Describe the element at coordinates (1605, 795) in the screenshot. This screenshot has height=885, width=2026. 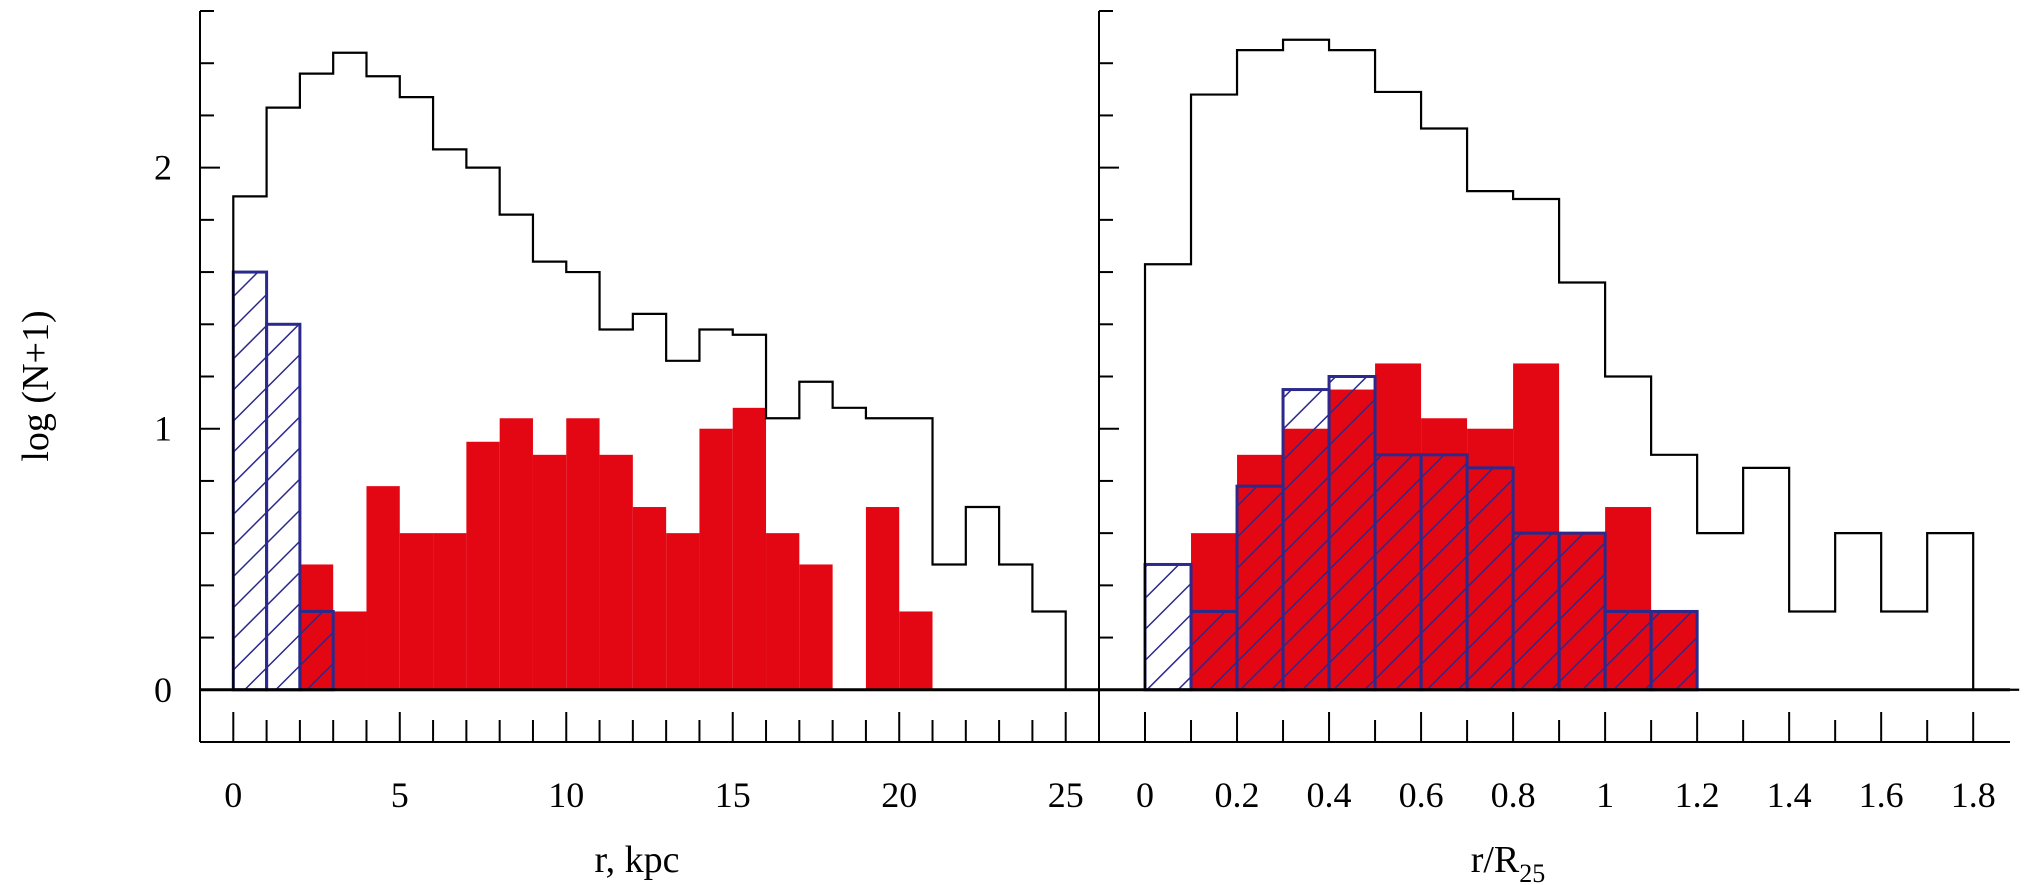
I see `right-x-tick-label: 1` at that location.